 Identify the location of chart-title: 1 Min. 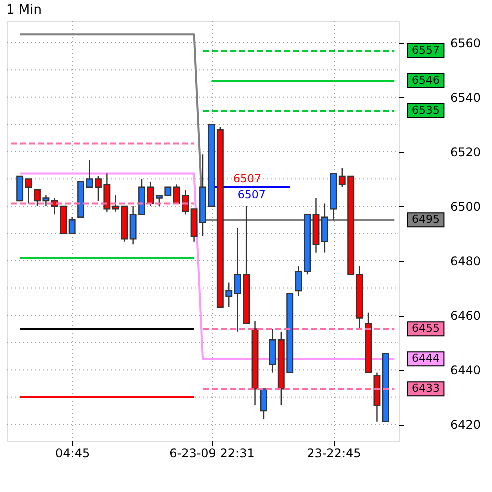
(24, 10).